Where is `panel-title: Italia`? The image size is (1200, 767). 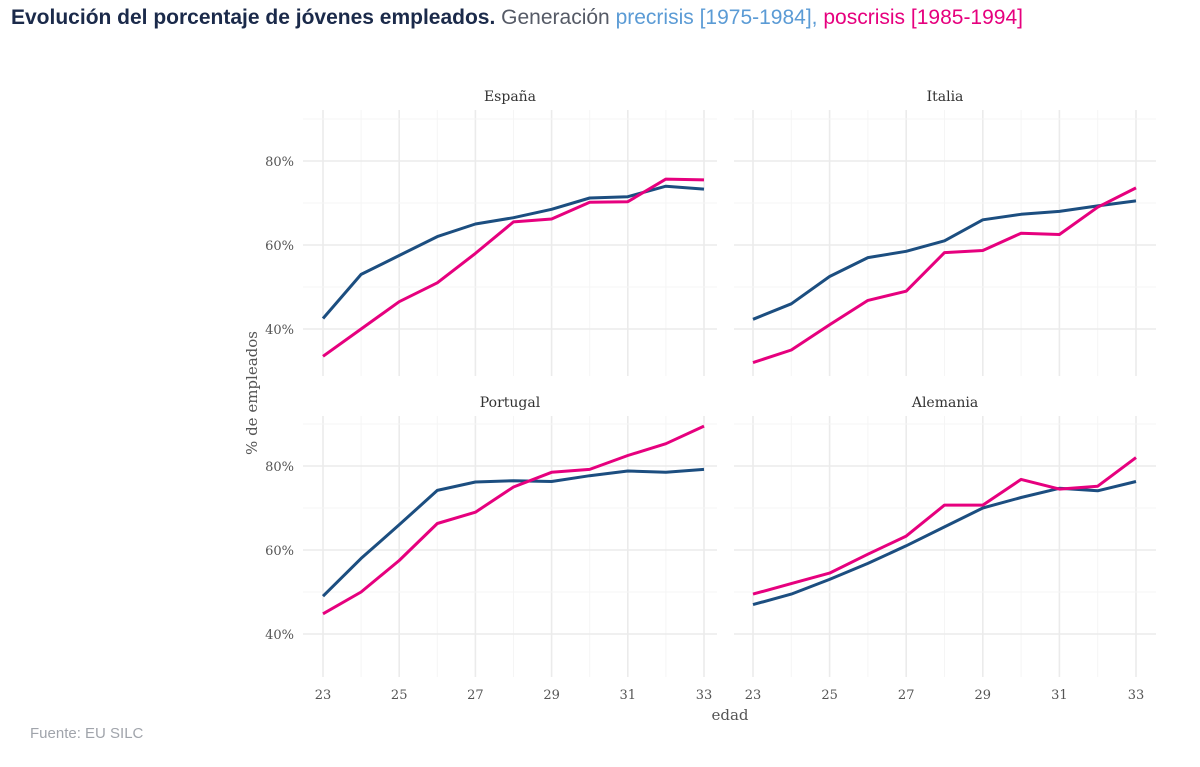 panel-title: Italia is located at coordinates (945, 97).